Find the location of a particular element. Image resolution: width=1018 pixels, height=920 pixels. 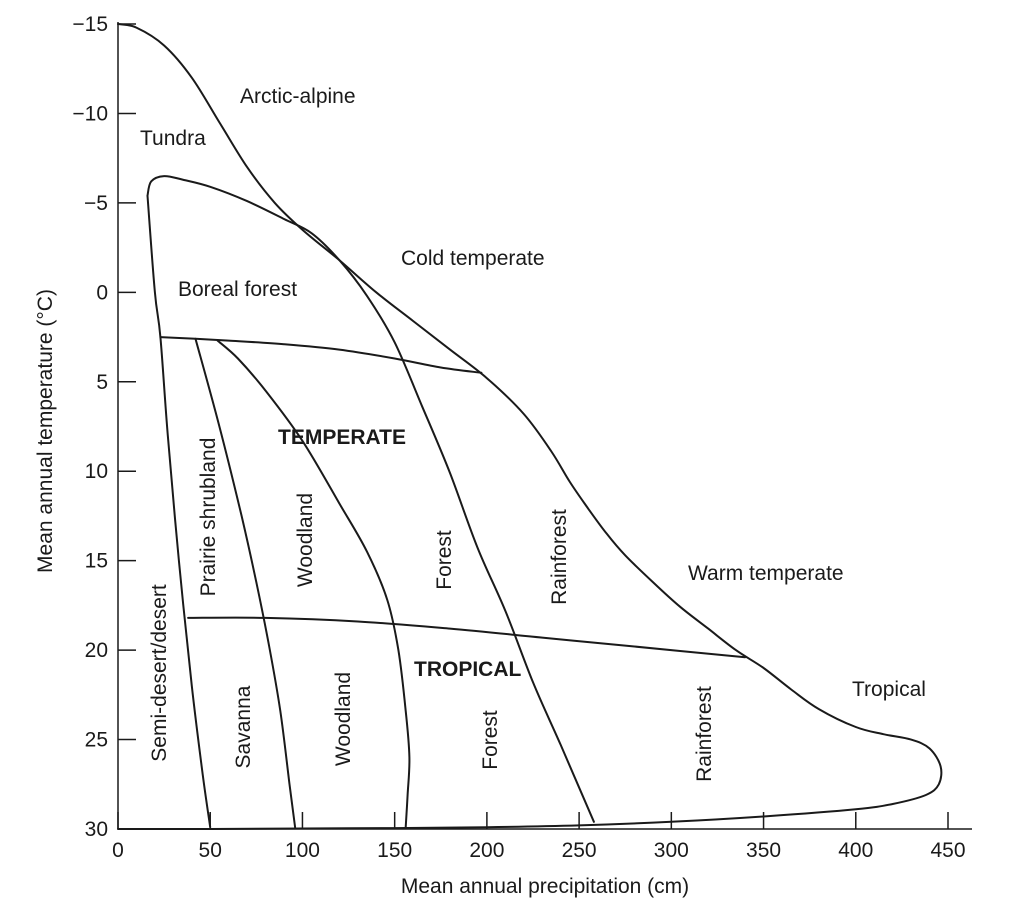

boundary-boreal-left is located at coordinates (179, 511).